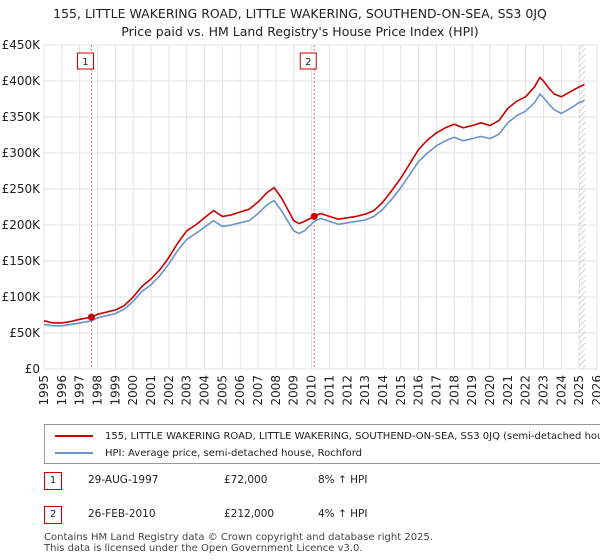 The width and height of the screenshot is (600, 560). What do you see at coordinates (383, 390) in the screenshot?
I see `x-tick-label: 2014` at bounding box center [383, 390].